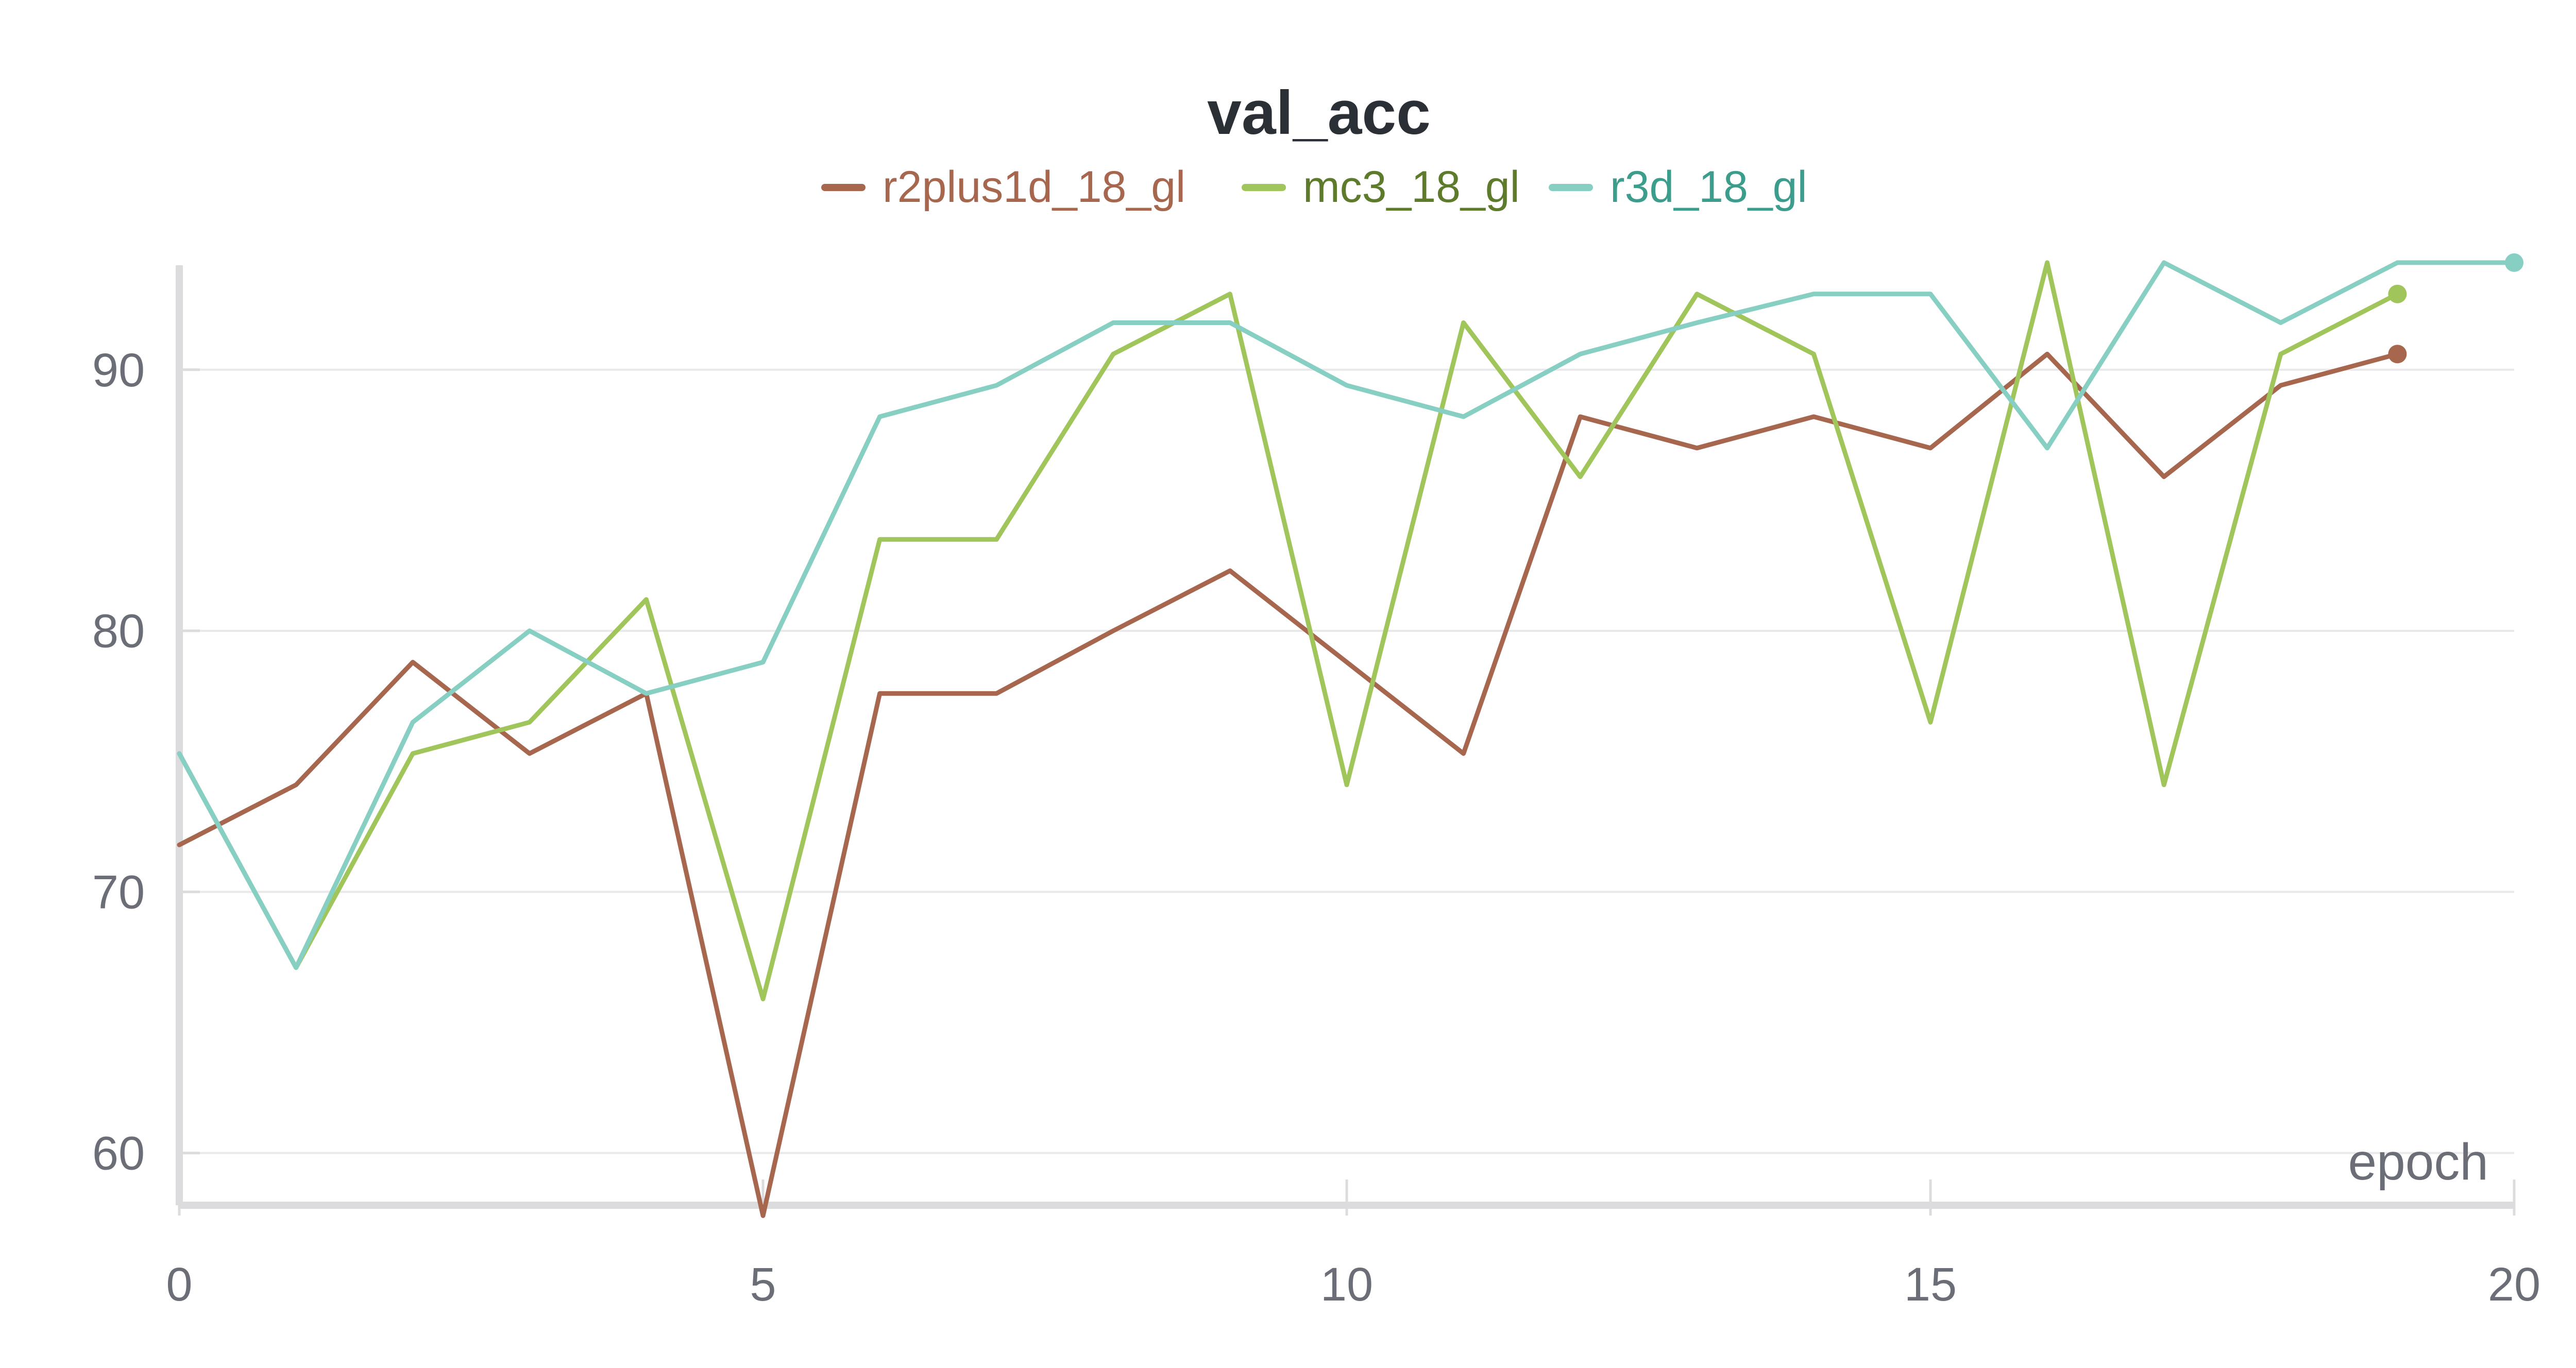 This screenshot has height=1368, width=2576. Describe the element at coordinates (1411, 187) in the screenshot. I see `legend-label-mc3_18_gl: mc3_18_gl` at that location.